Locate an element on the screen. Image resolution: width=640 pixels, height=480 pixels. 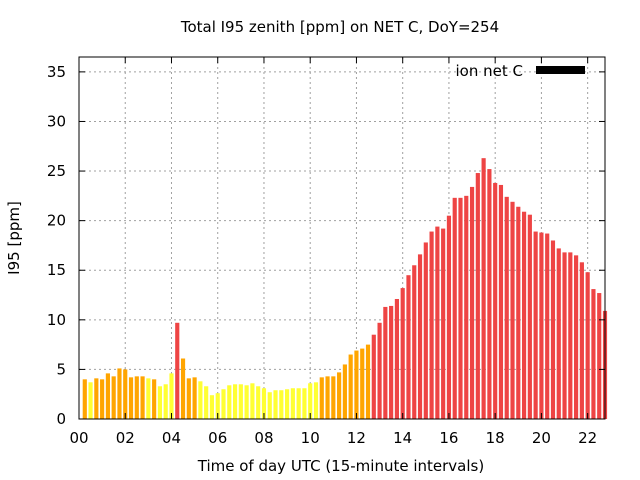
x-tick-label: 14 is located at coordinates (402, 438).